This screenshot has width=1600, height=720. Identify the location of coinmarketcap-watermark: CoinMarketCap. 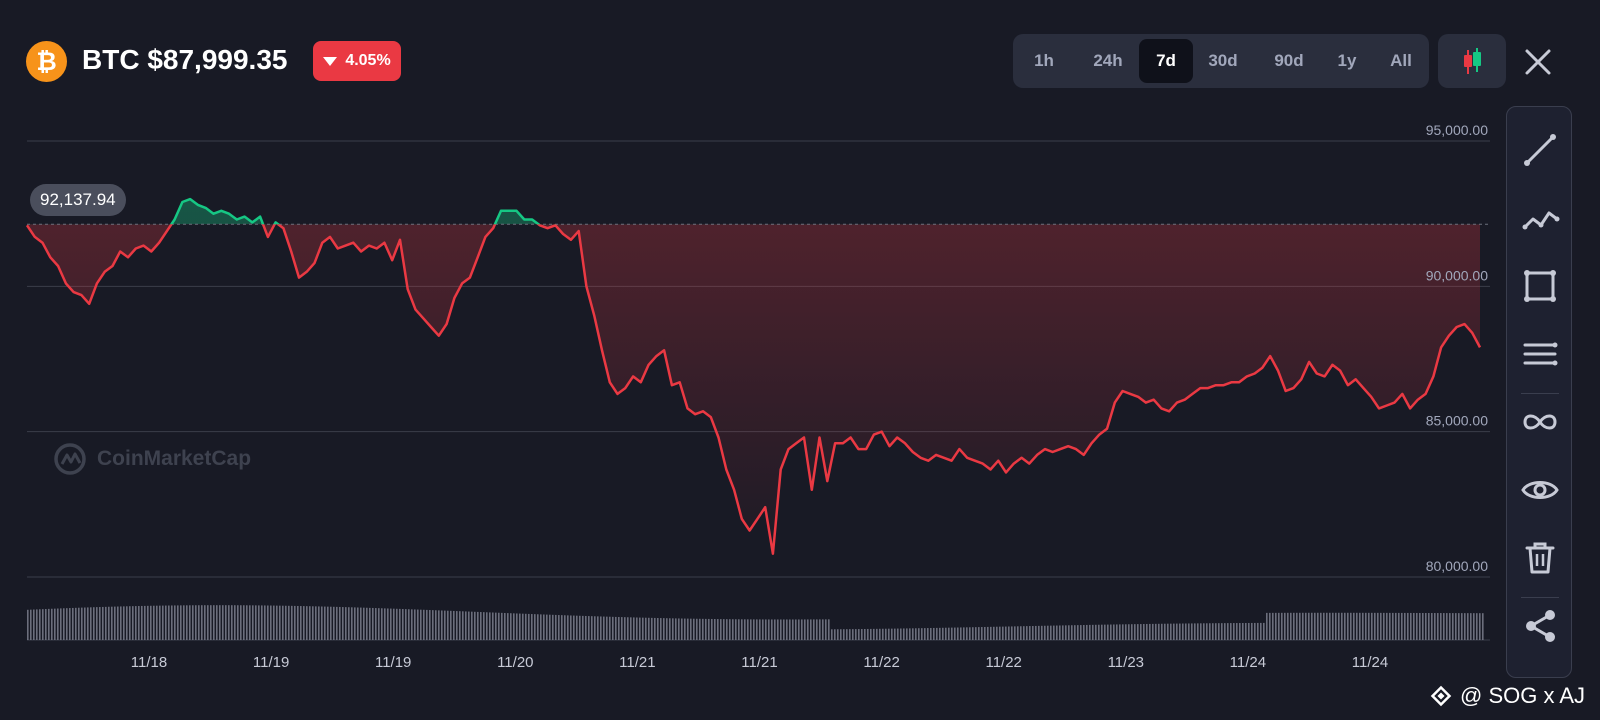
(152, 459).